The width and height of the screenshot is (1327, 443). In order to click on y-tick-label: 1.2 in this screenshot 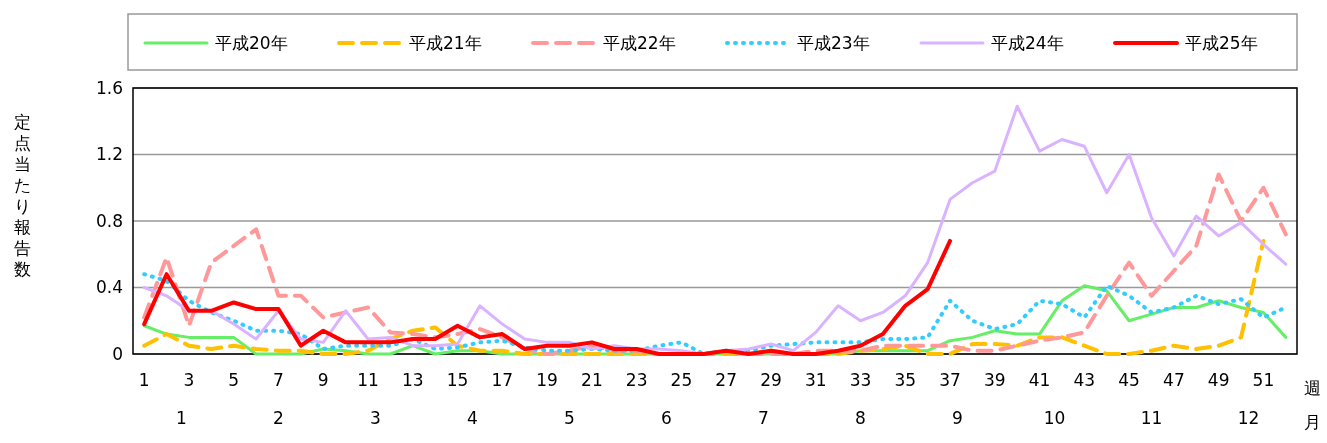, I will do `click(109, 154)`.